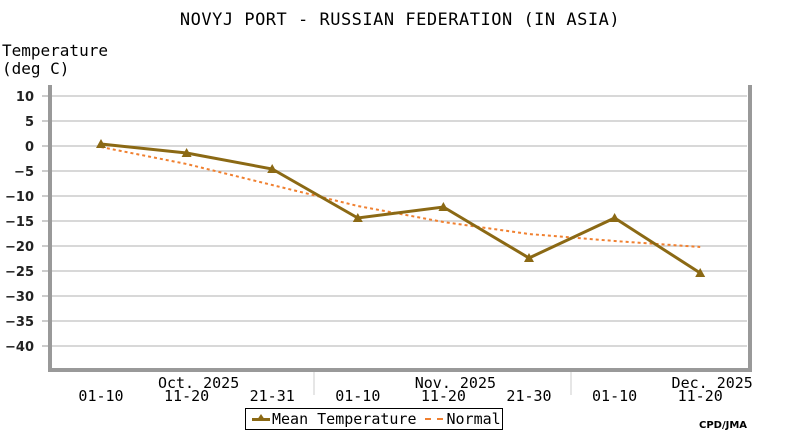  I want to click on month-label: Dec. 2025, so click(712, 383).